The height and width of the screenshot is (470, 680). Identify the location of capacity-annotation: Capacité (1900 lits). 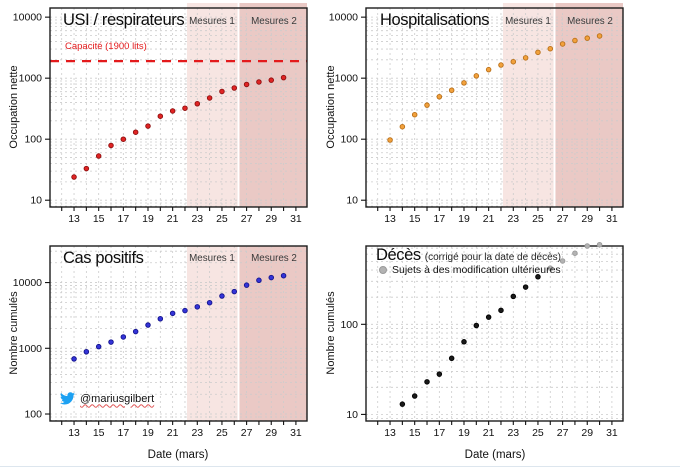
(106, 46).